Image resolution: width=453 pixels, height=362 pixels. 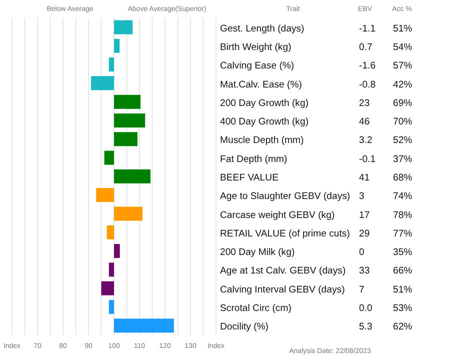 What do you see at coordinates (367, 66) in the screenshot?
I see `text: -1.6` at bounding box center [367, 66].